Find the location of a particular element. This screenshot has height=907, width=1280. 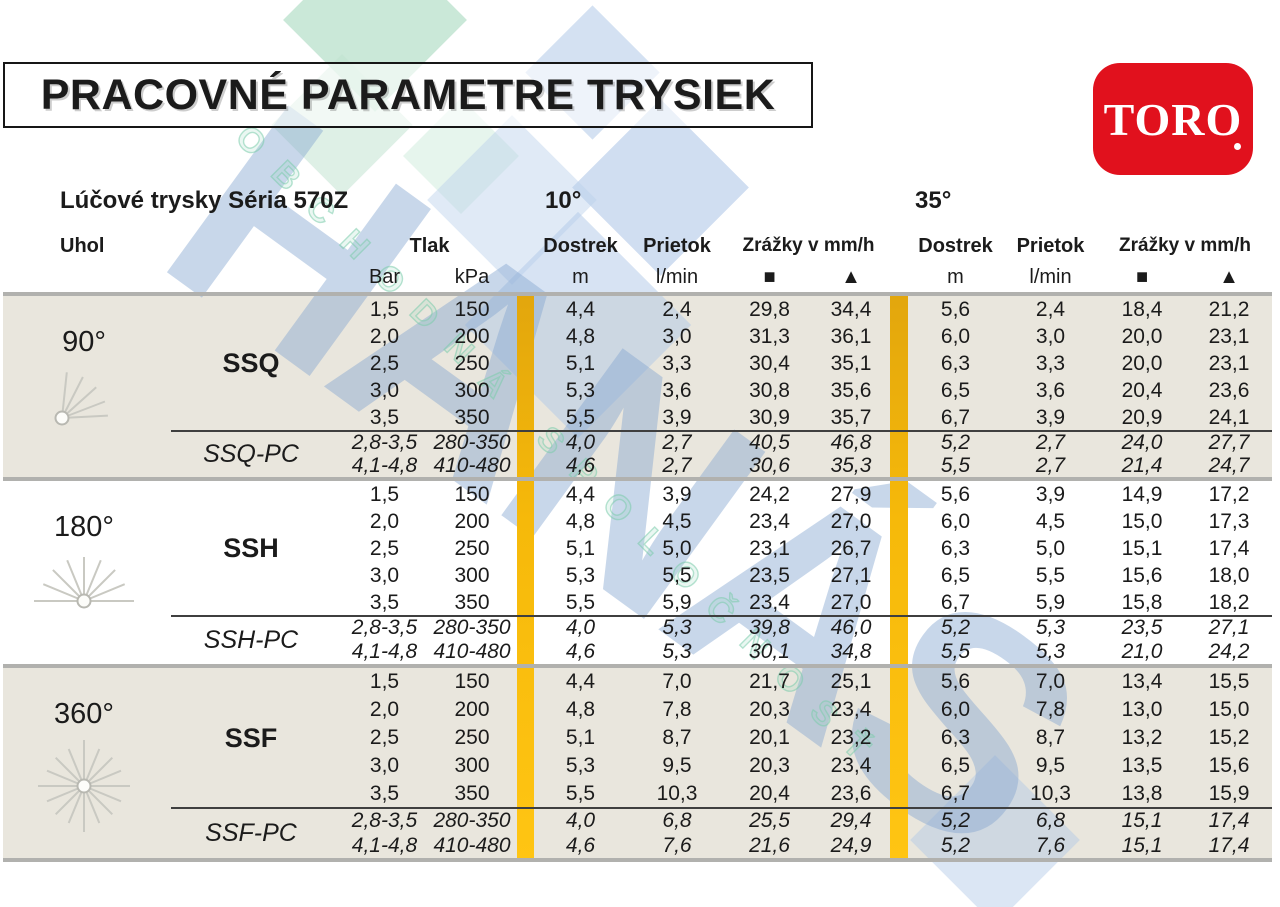

cell-zs10: 25,5 is located at coordinates (769, 820).